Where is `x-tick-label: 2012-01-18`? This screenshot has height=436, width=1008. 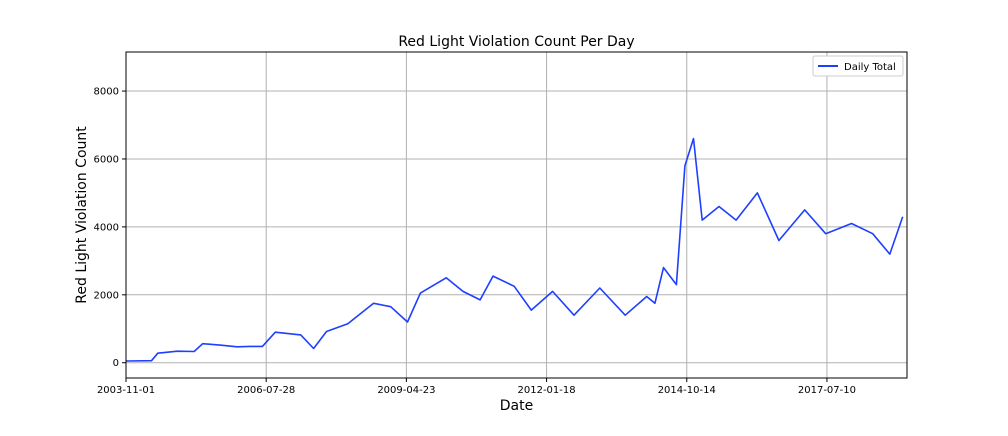 x-tick-label: 2012-01-18 is located at coordinates (547, 390).